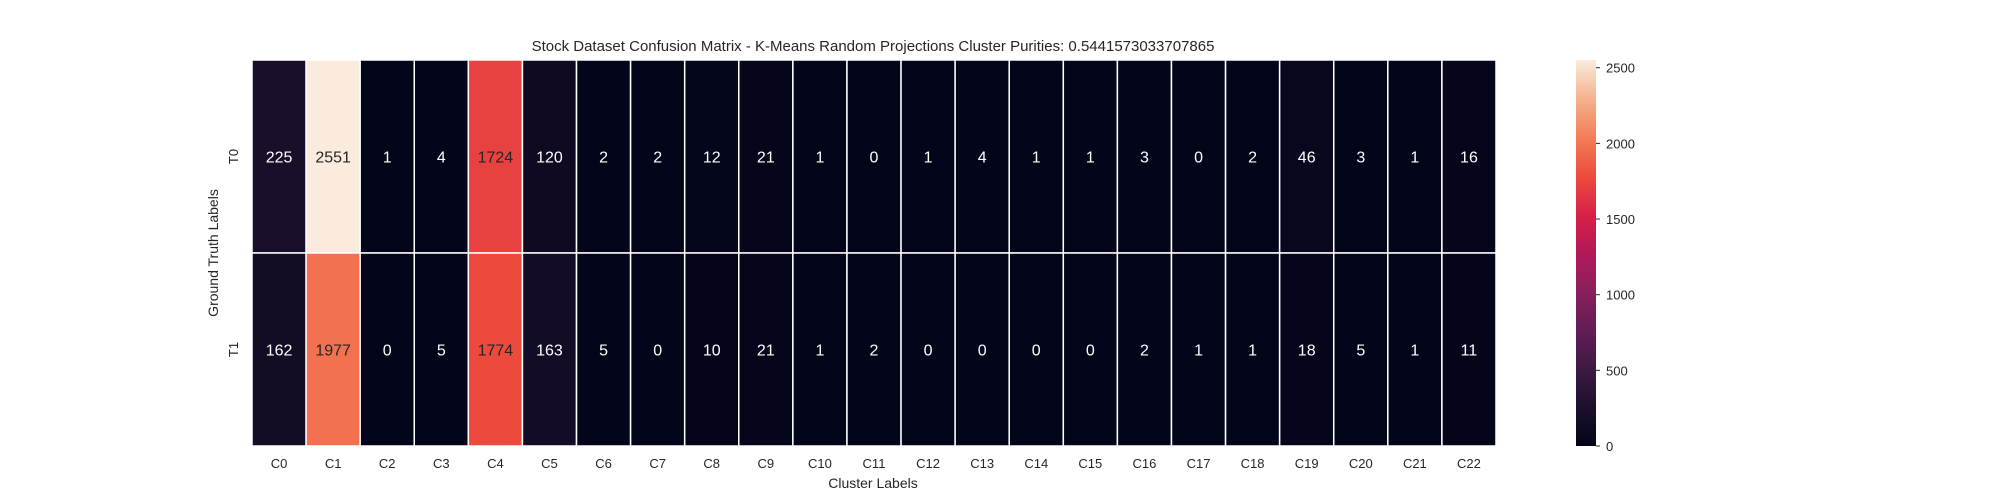  I want to click on cell-value-label: 1774, so click(496, 351).